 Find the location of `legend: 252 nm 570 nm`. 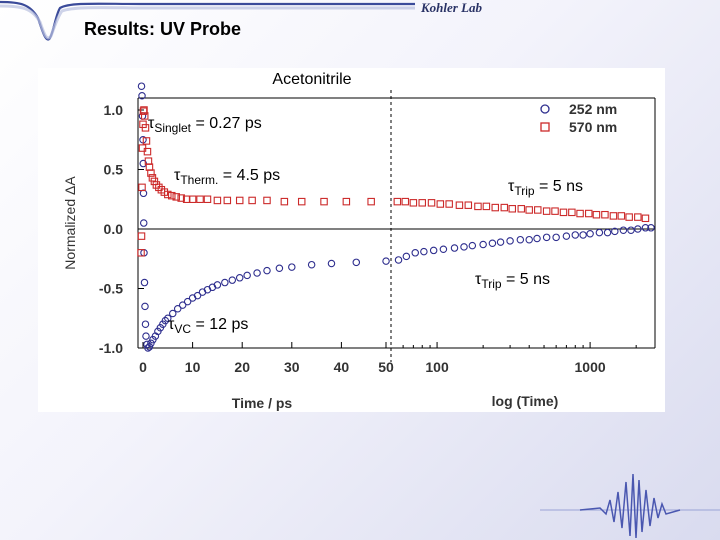

legend: 252 nm 570 nm is located at coordinates (578, 118).